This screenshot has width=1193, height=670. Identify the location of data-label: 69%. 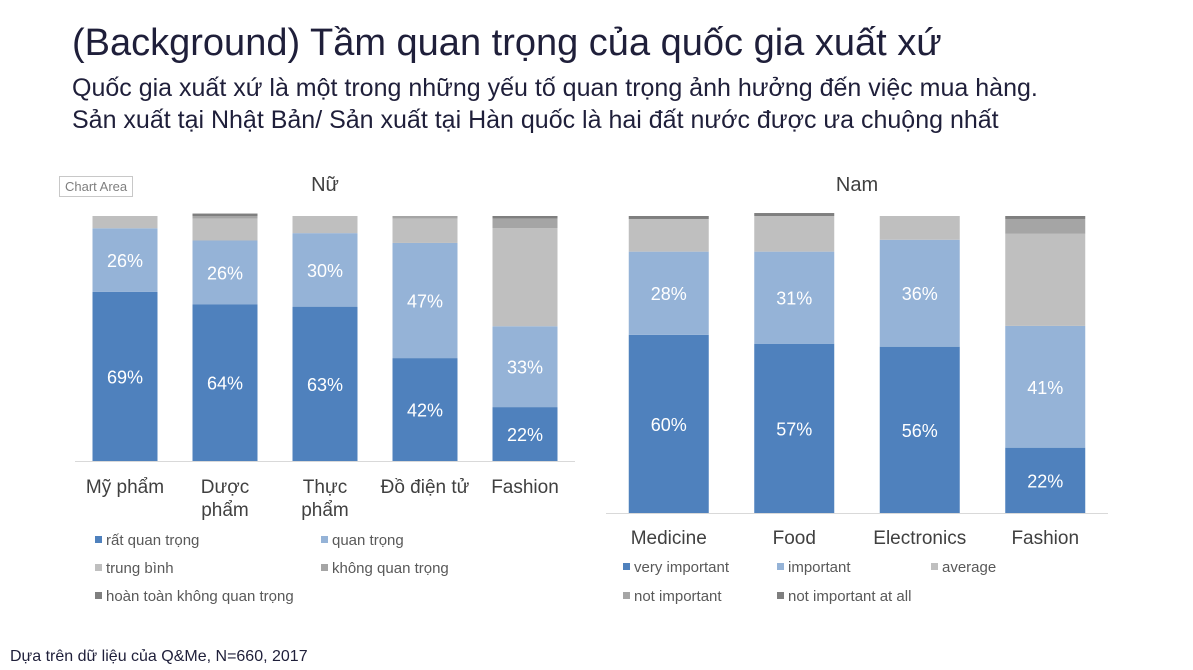
(125, 377).